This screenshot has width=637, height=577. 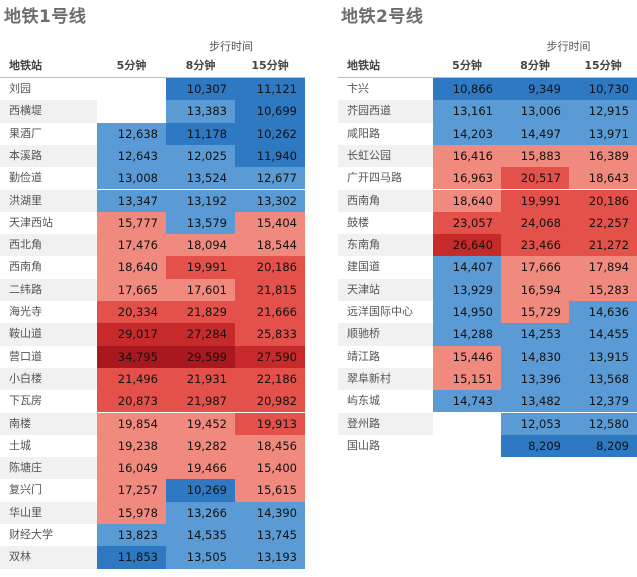 I want to click on station-label: 西北角, so click(x=48, y=245).